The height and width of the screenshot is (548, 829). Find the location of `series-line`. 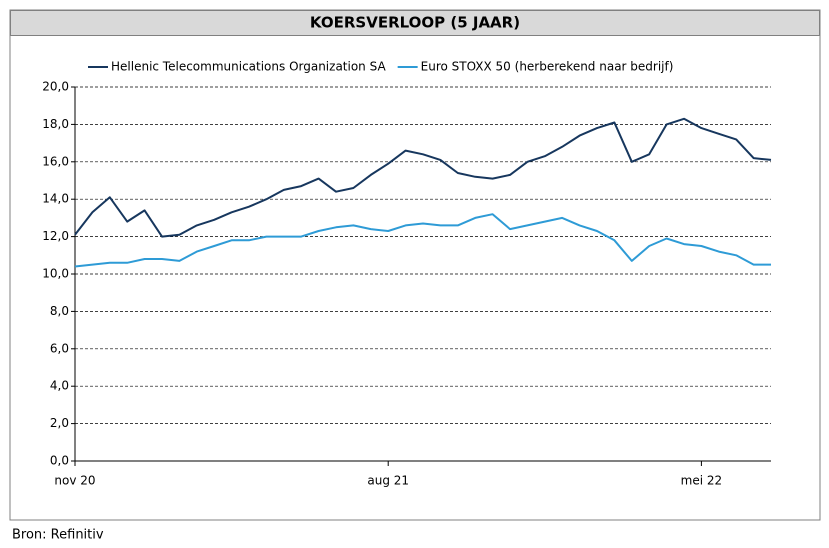

series-line is located at coordinates (422, 240).